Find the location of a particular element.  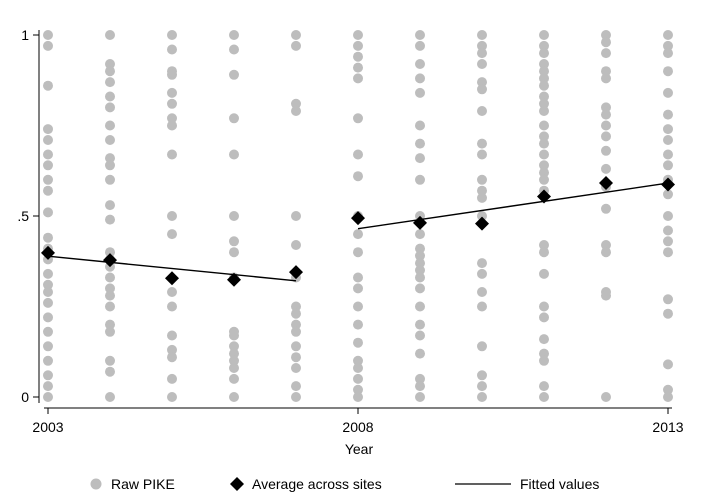

x-tick-label-2008: 2008 is located at coordinates (357, 427).